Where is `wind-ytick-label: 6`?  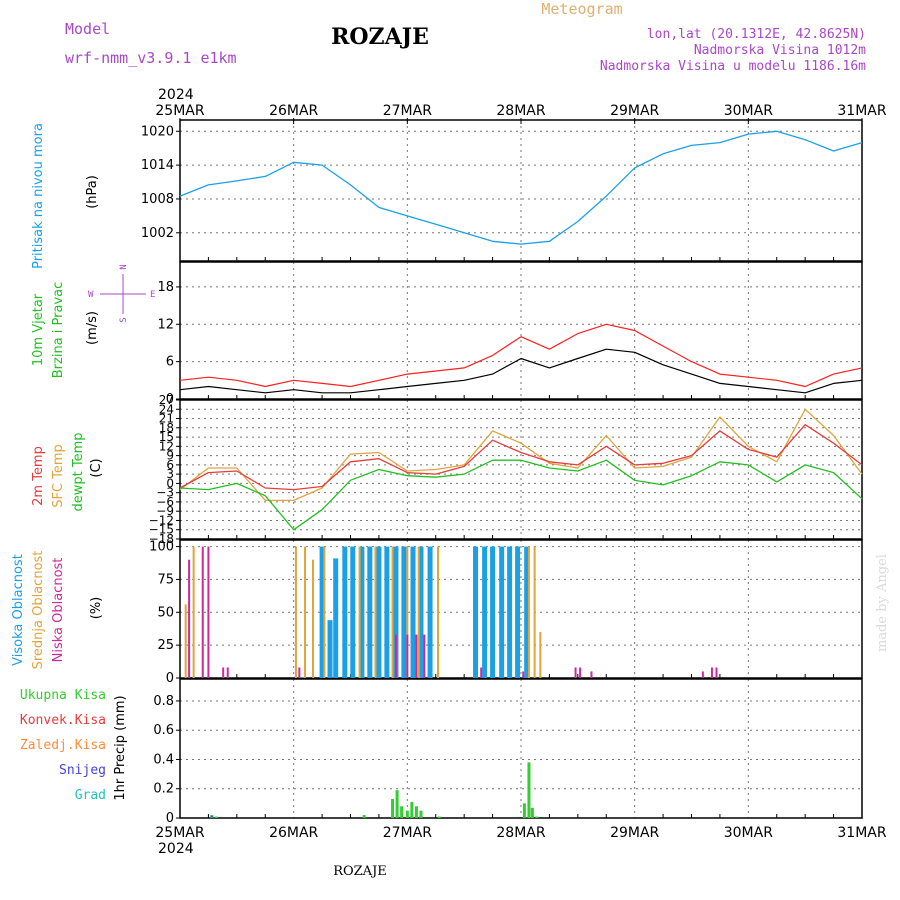
wind-ytick-label: 6 is located at coordinates (170, 362).